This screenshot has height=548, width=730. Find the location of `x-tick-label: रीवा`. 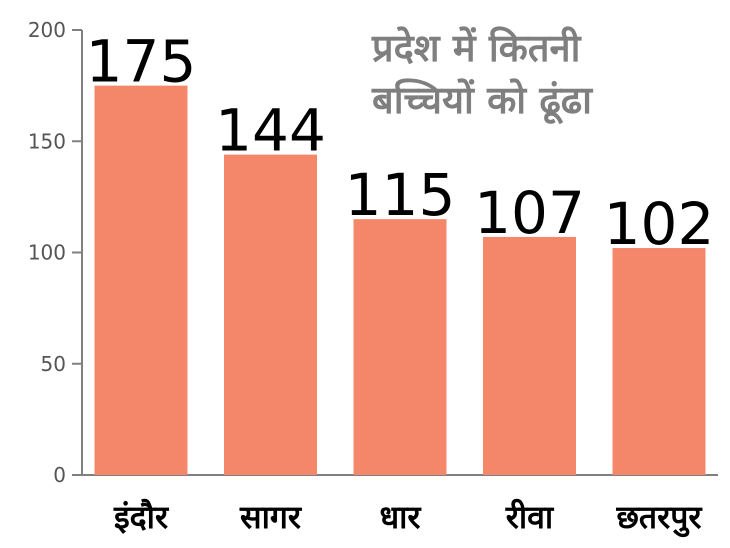

x-tick-label: रीवा is located at coordinates (530, 517).